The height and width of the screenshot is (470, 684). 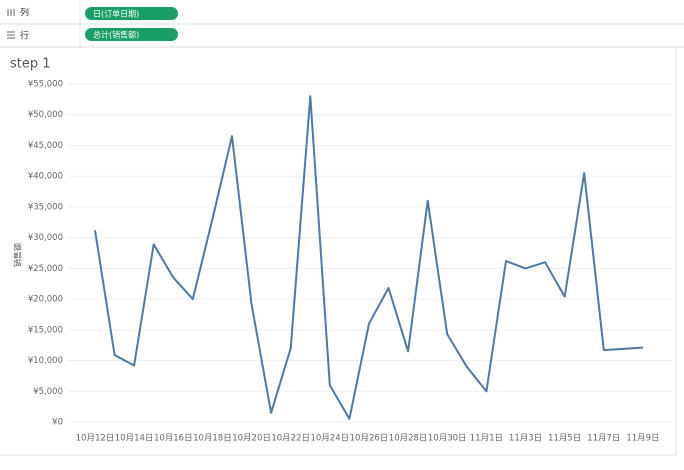 I want to click on y-tick-label: ¥40,000, so click(x=45, y=177).